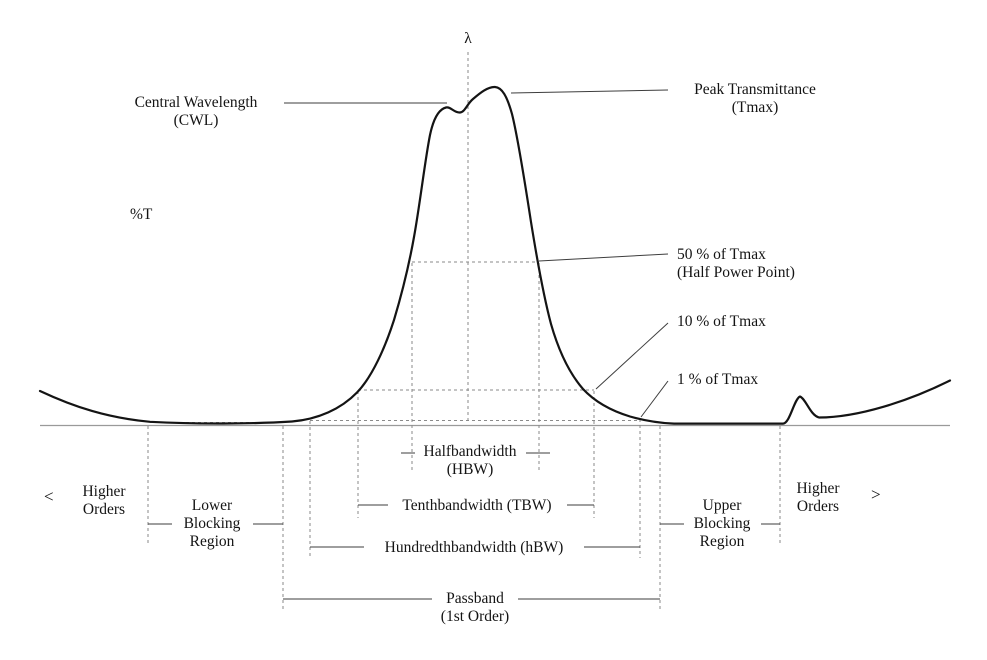 The image size is (987, 660). Describe the element at coordinates (468, 38) in the screenshot. I see `lambda-axis-label: λ` at that location.